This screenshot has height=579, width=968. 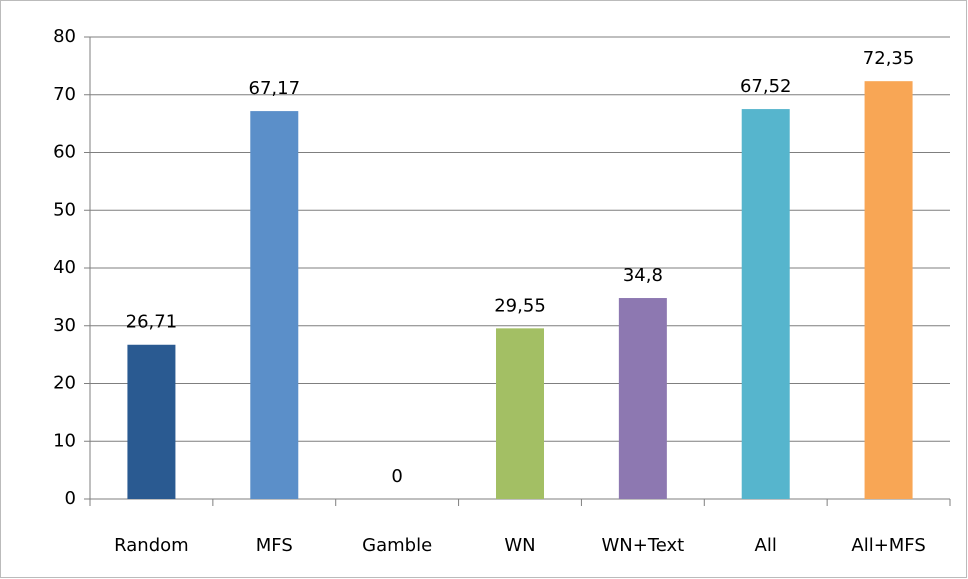 I want to click on data-label: 26,71, so click(x=152, y=322).